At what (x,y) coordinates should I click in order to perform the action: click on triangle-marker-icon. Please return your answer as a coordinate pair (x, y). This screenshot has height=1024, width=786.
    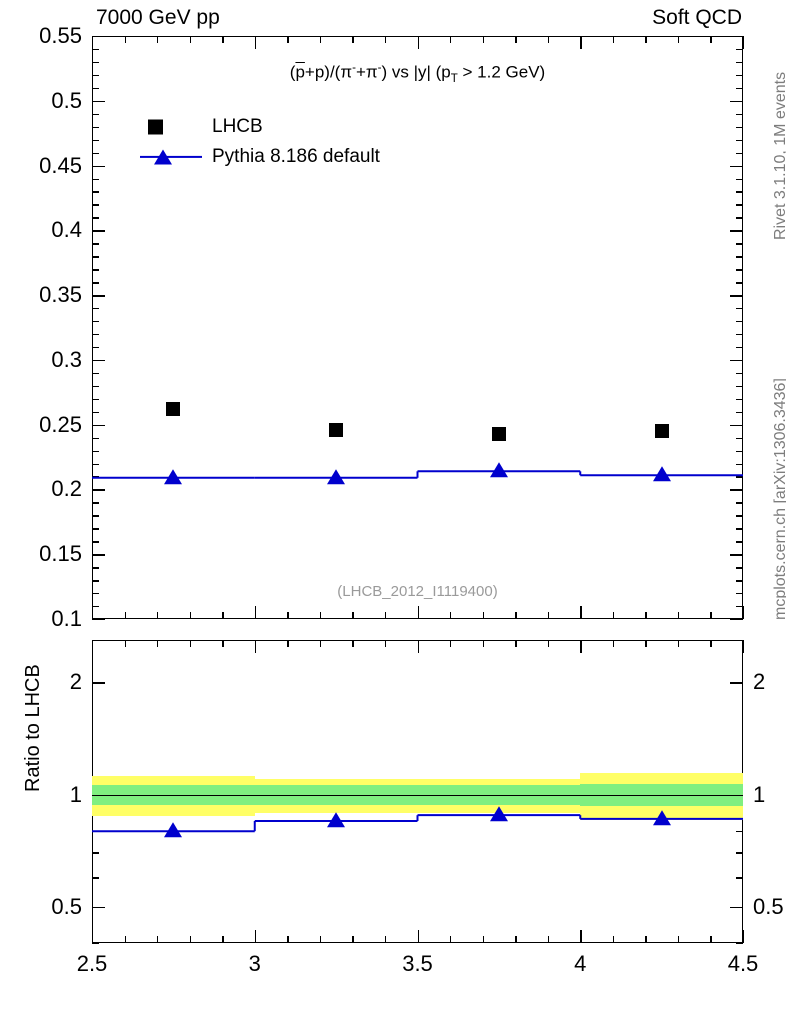
    Looking at the image, I should click on (163, 157).